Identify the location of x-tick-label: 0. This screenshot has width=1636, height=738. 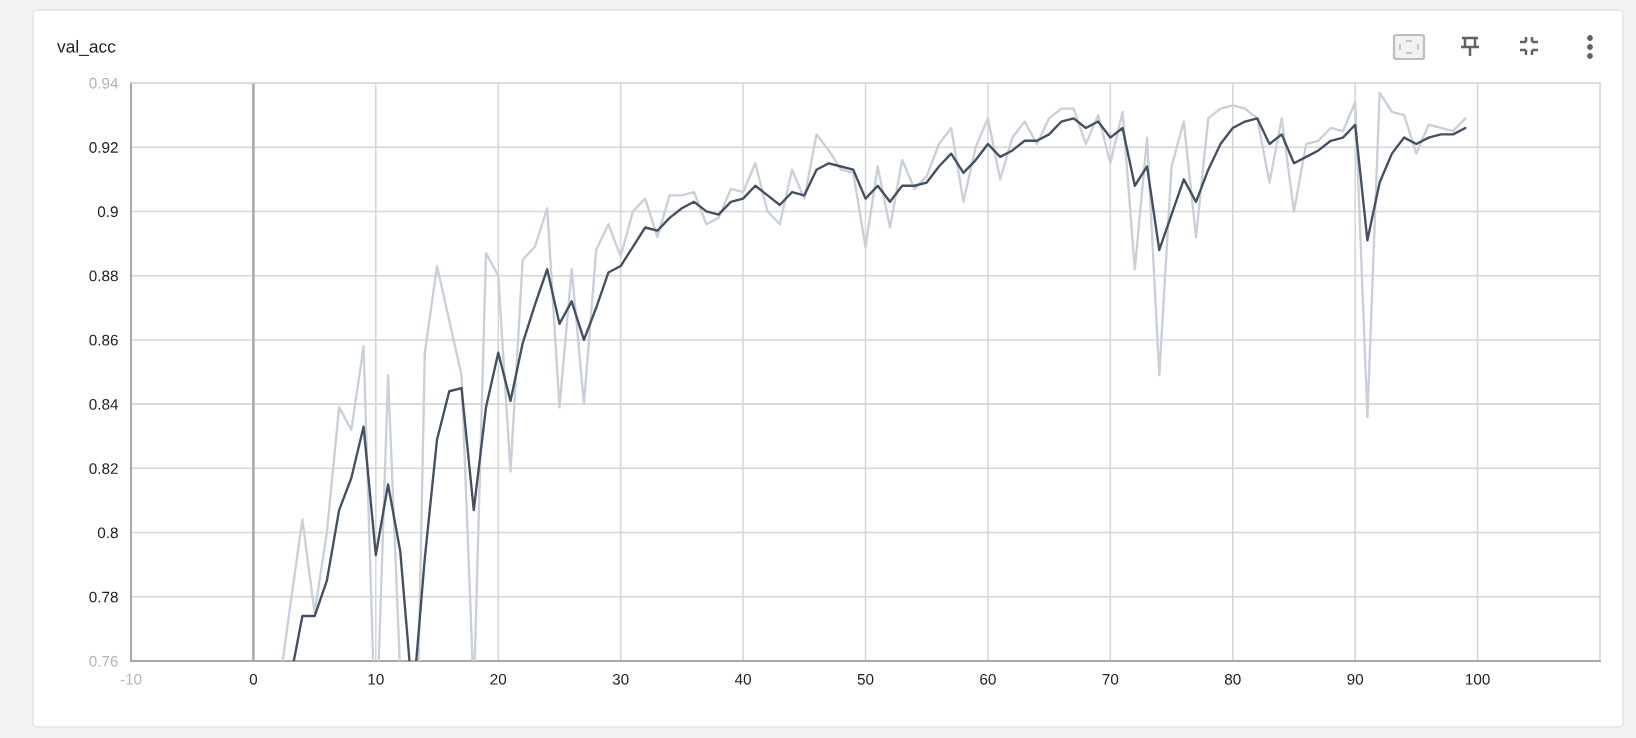
(253, 679).